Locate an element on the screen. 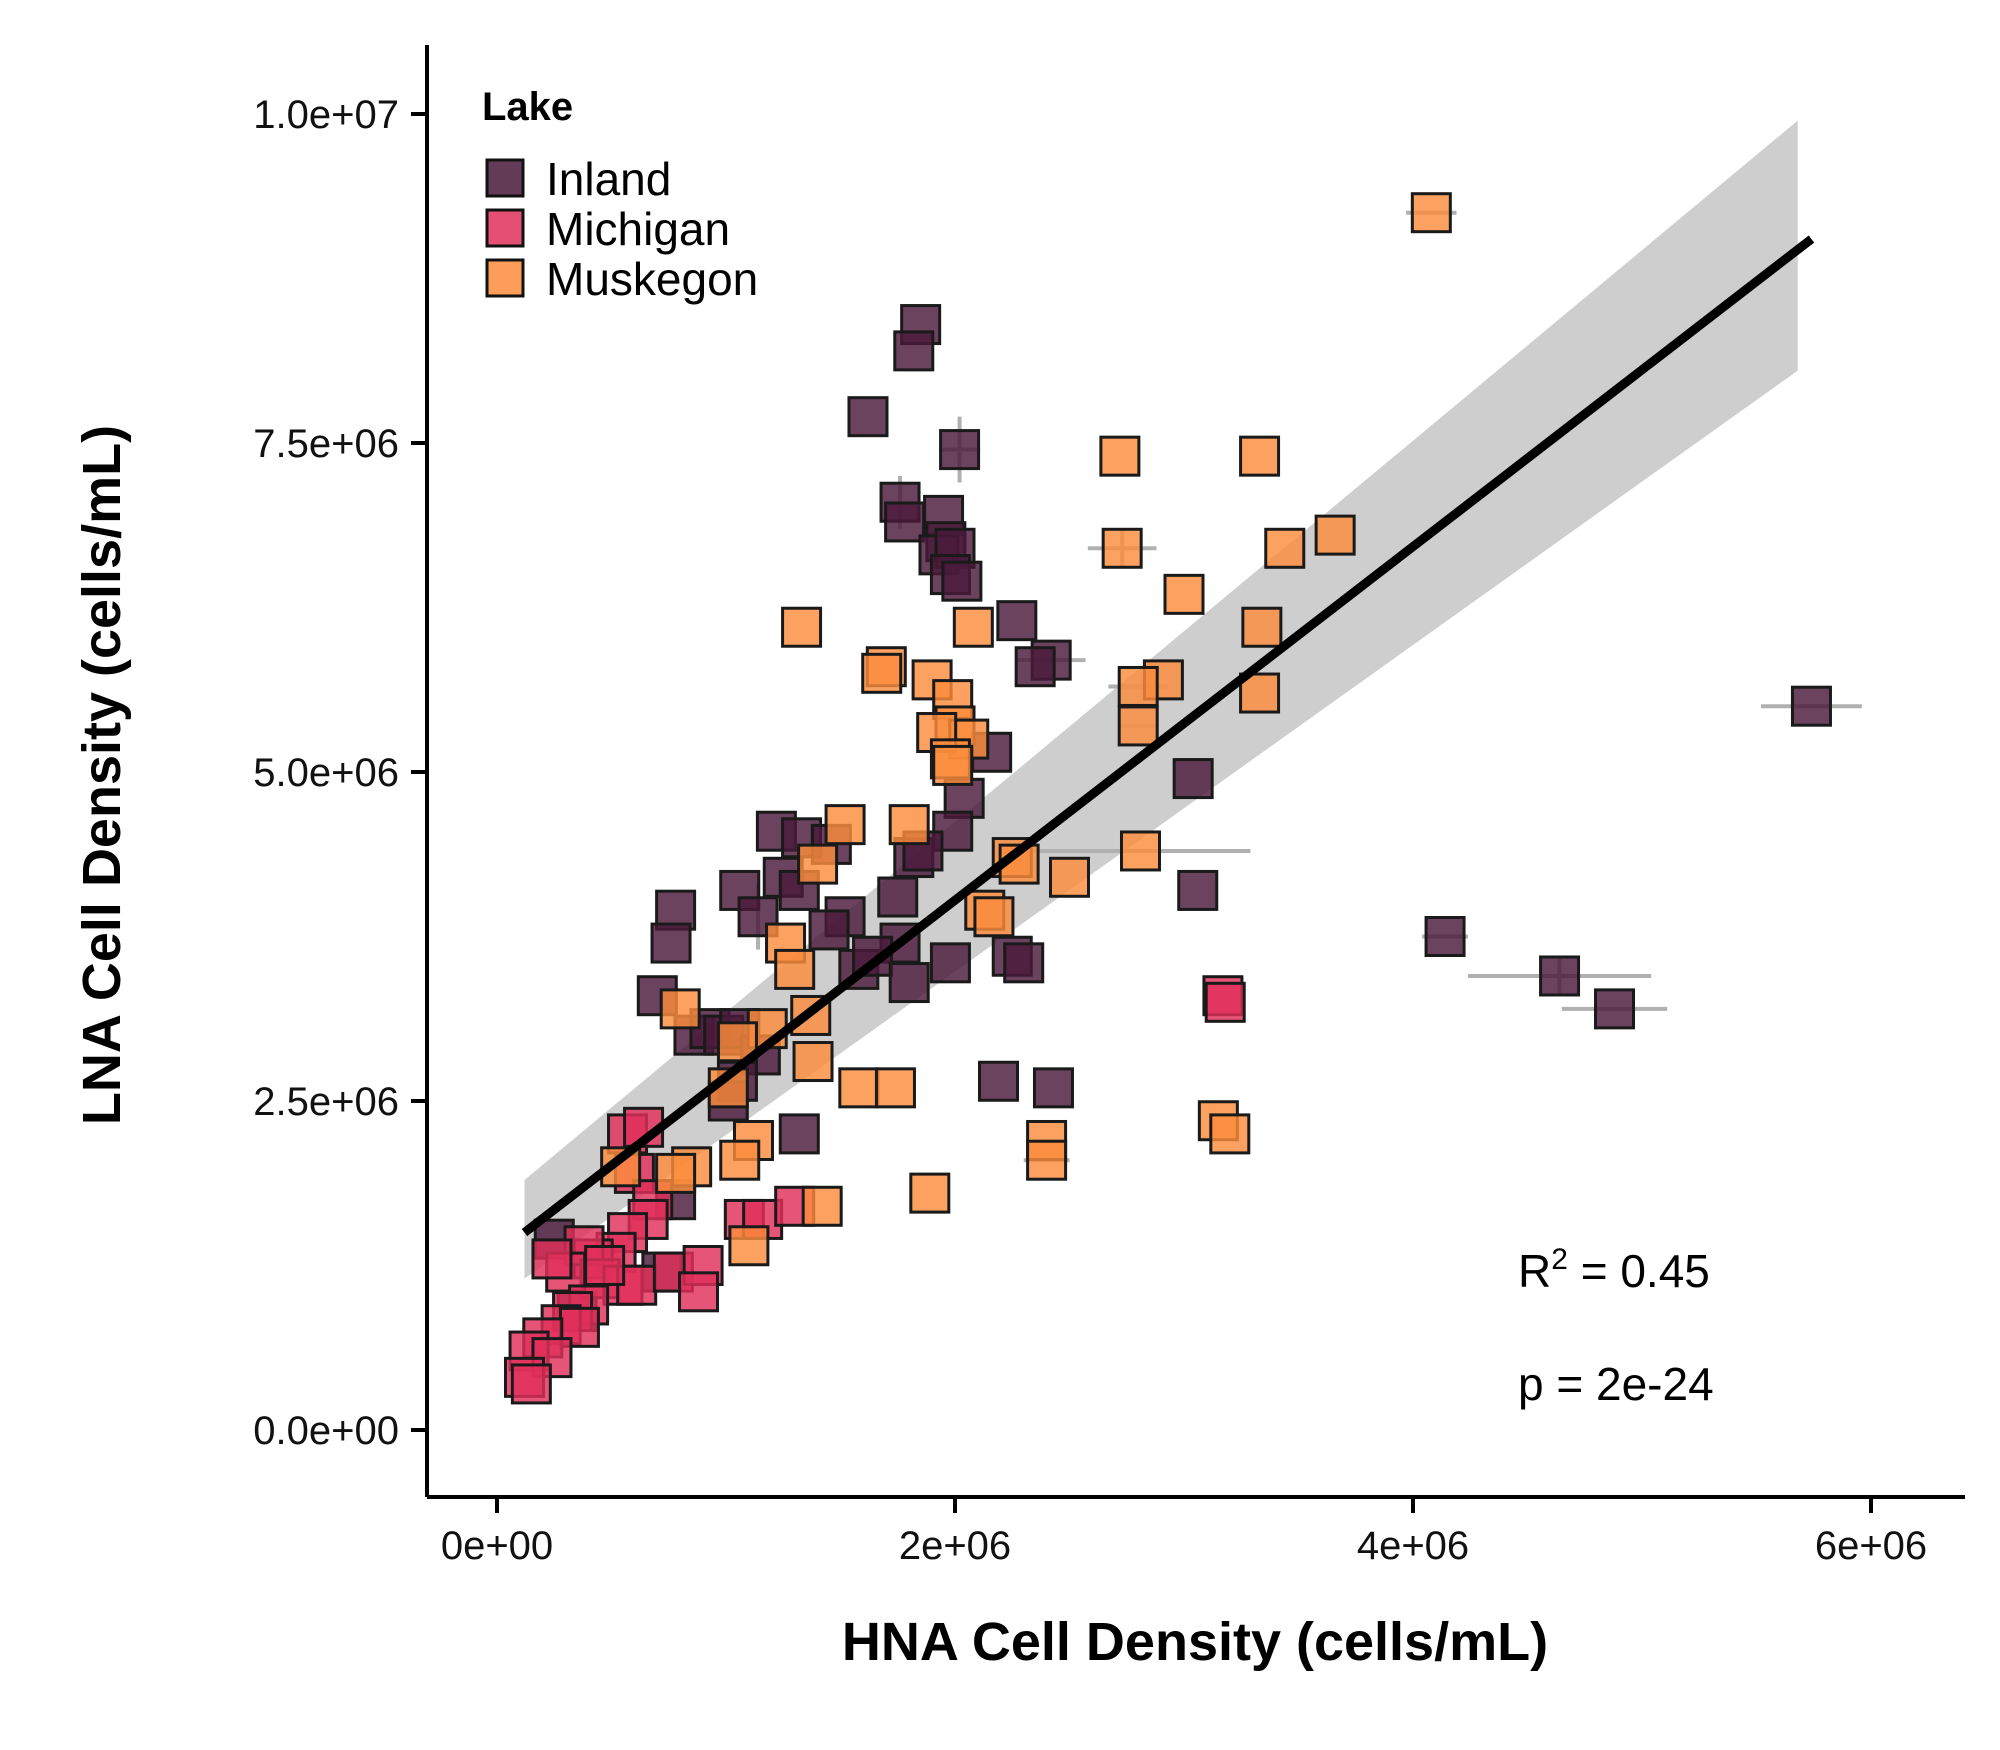  y-tick-label-0: 0.0e+00 is located at coordinates (326, 1431).